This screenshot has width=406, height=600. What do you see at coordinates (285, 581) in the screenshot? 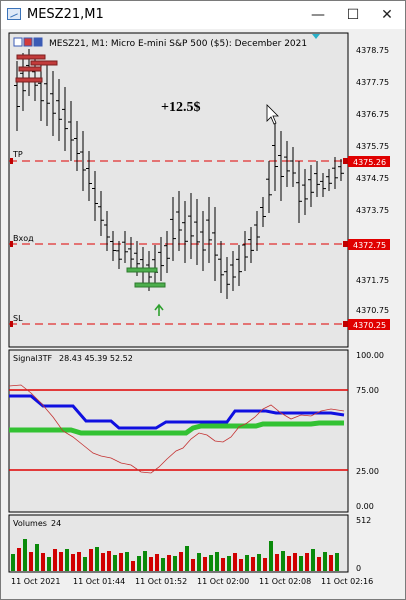
I see `svg-text: 11 Oct 02:08` at bounding box center [285, 581].